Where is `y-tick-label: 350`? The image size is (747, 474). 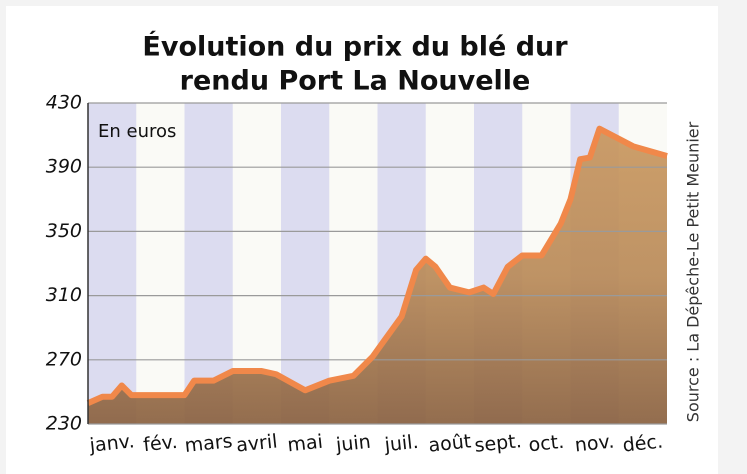
y-tick-label: 350 is located at coordinates (64, 231).